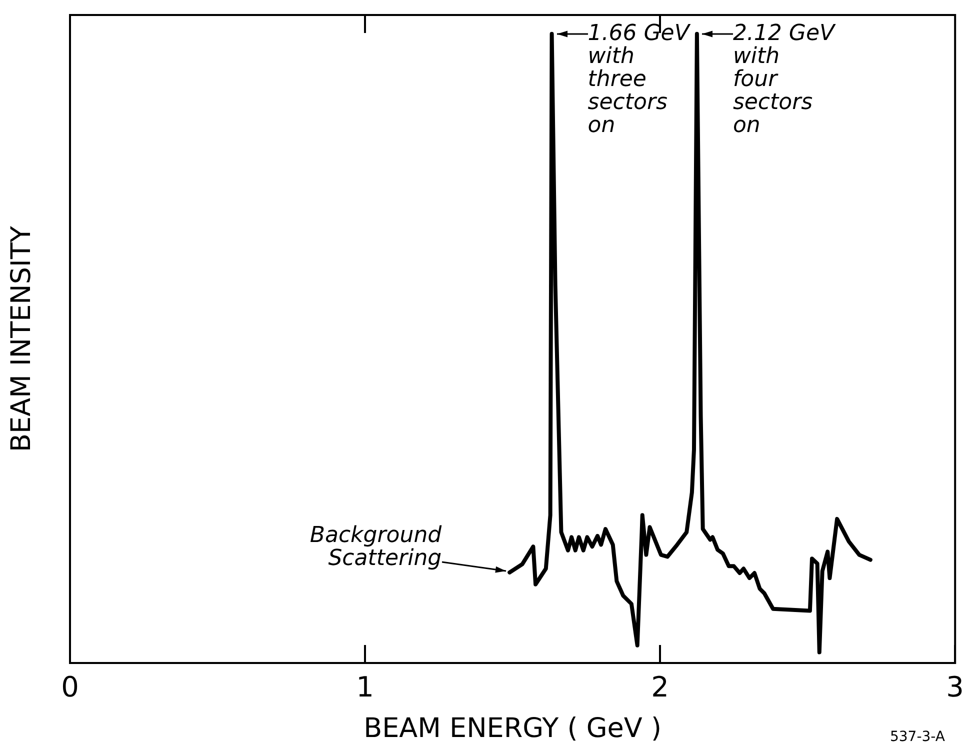 This screenshot has height=755, width=967. I want to click on x-tick-label: 2, so click(660, 687).